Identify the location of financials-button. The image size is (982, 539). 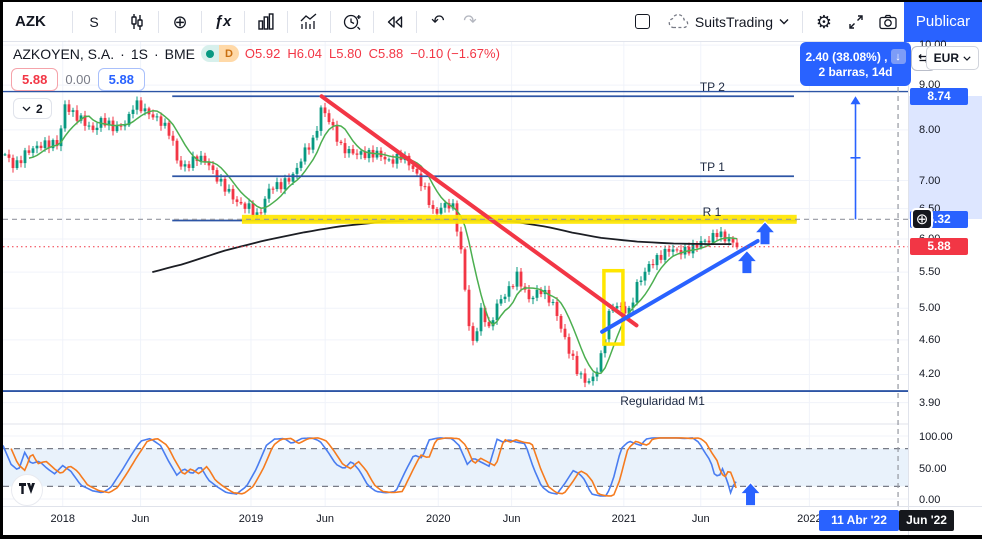
(266, 22).